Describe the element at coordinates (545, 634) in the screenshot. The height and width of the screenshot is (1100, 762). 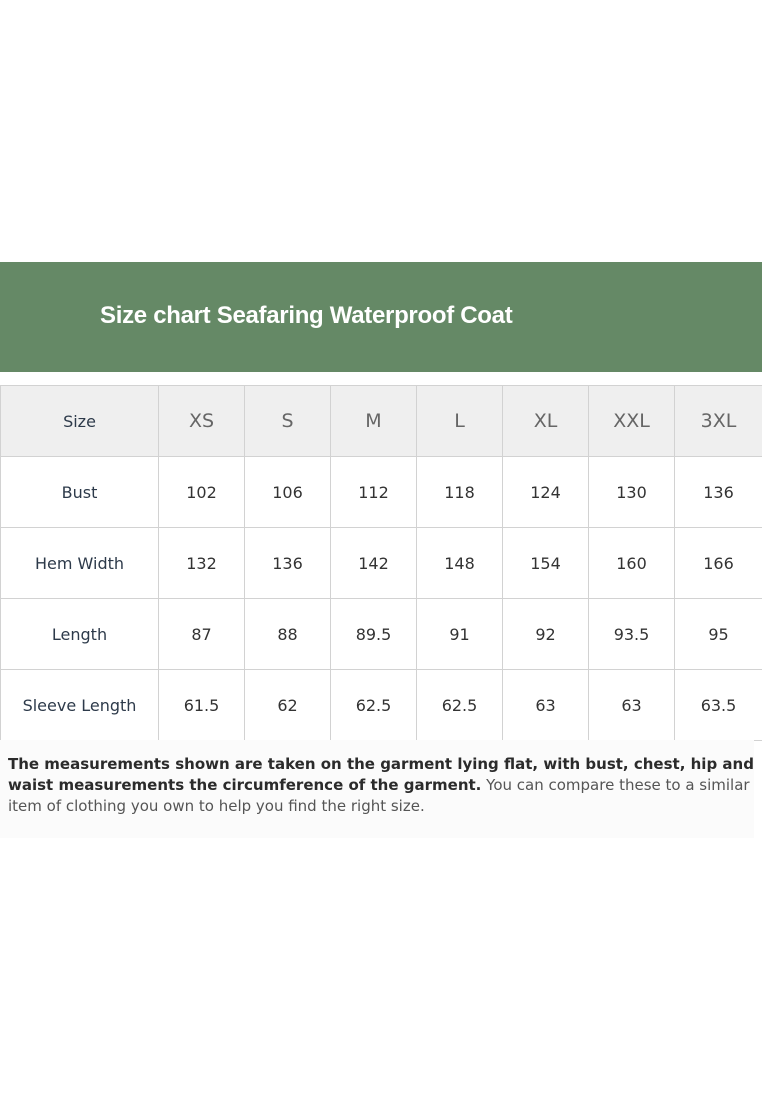
I see `cell: 92` at that location.